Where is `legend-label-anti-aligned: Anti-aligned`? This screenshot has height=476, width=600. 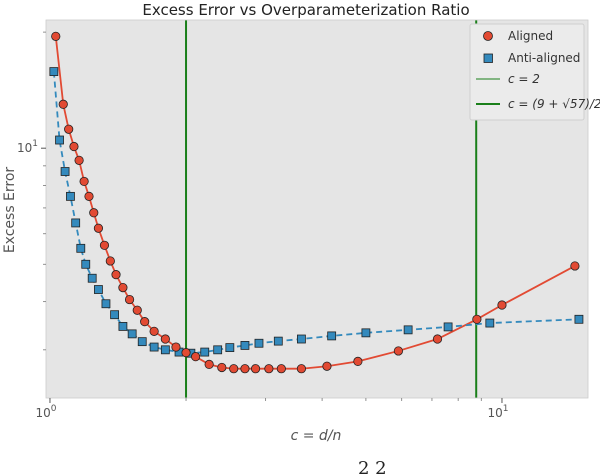 legend-label-anti-aligned: Anti-aligned is located at coordinates (544, 58).